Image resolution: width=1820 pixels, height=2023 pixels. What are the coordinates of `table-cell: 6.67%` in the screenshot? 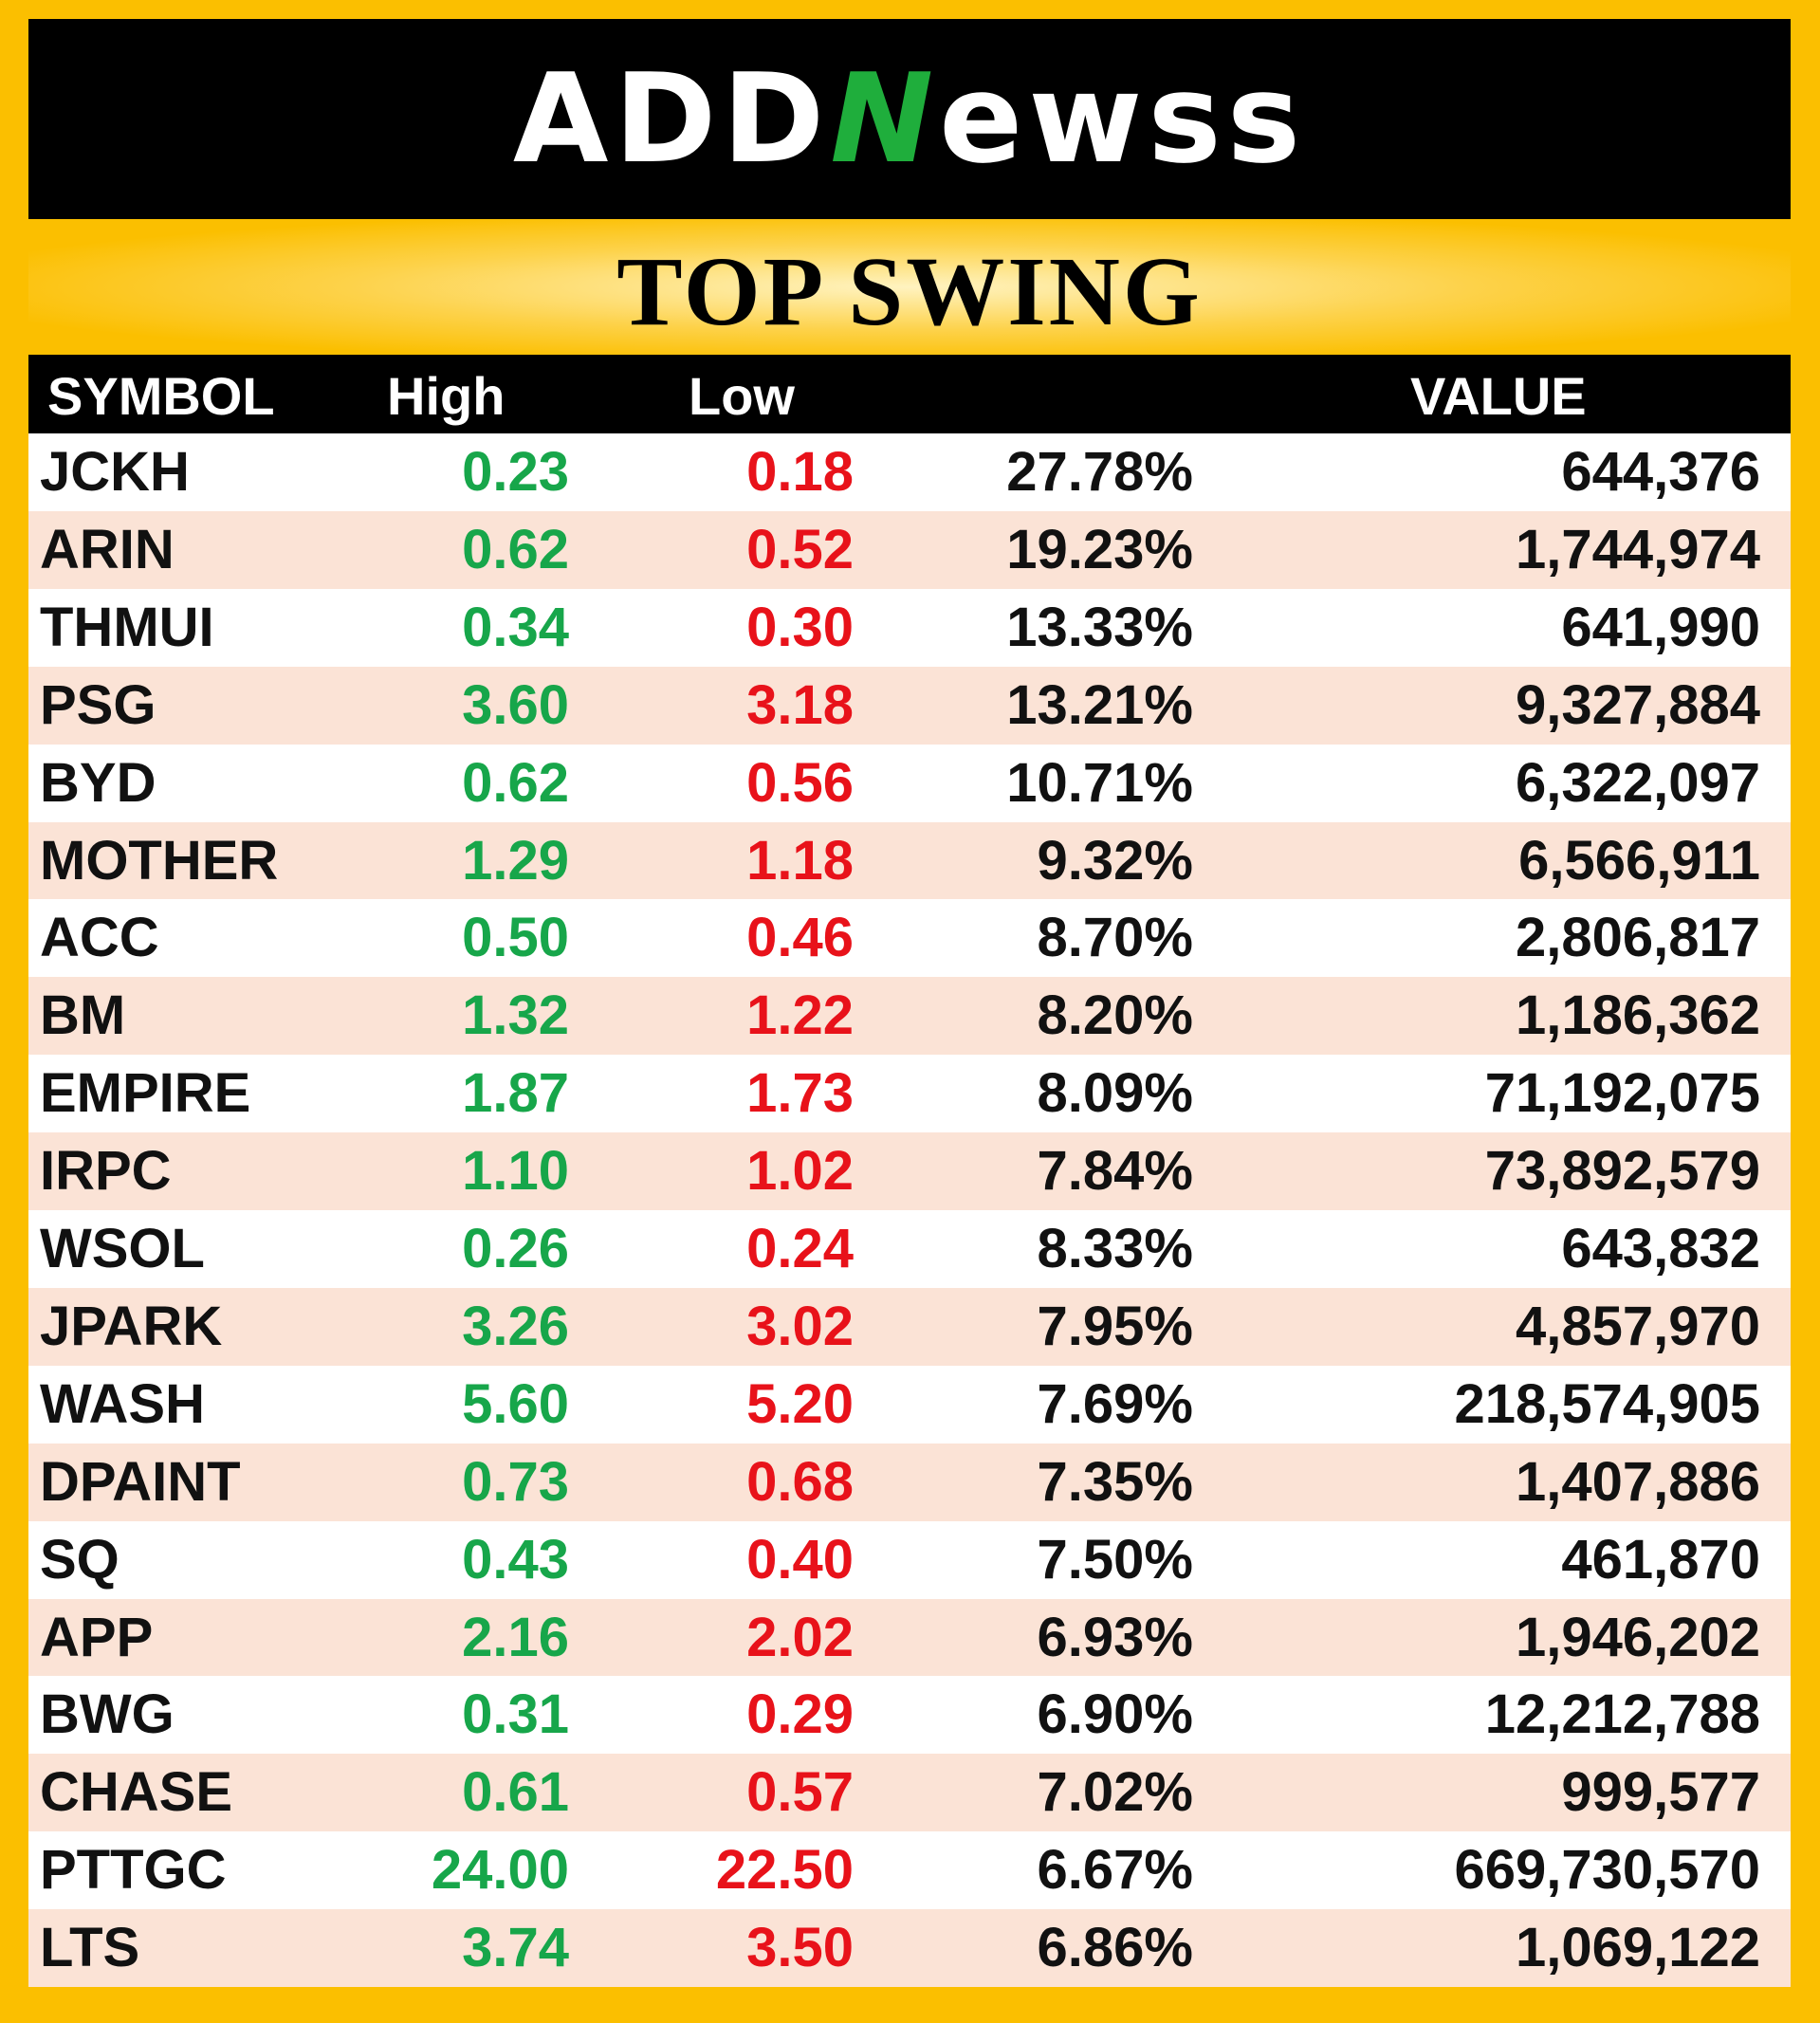 It's located at (1115, 1870).